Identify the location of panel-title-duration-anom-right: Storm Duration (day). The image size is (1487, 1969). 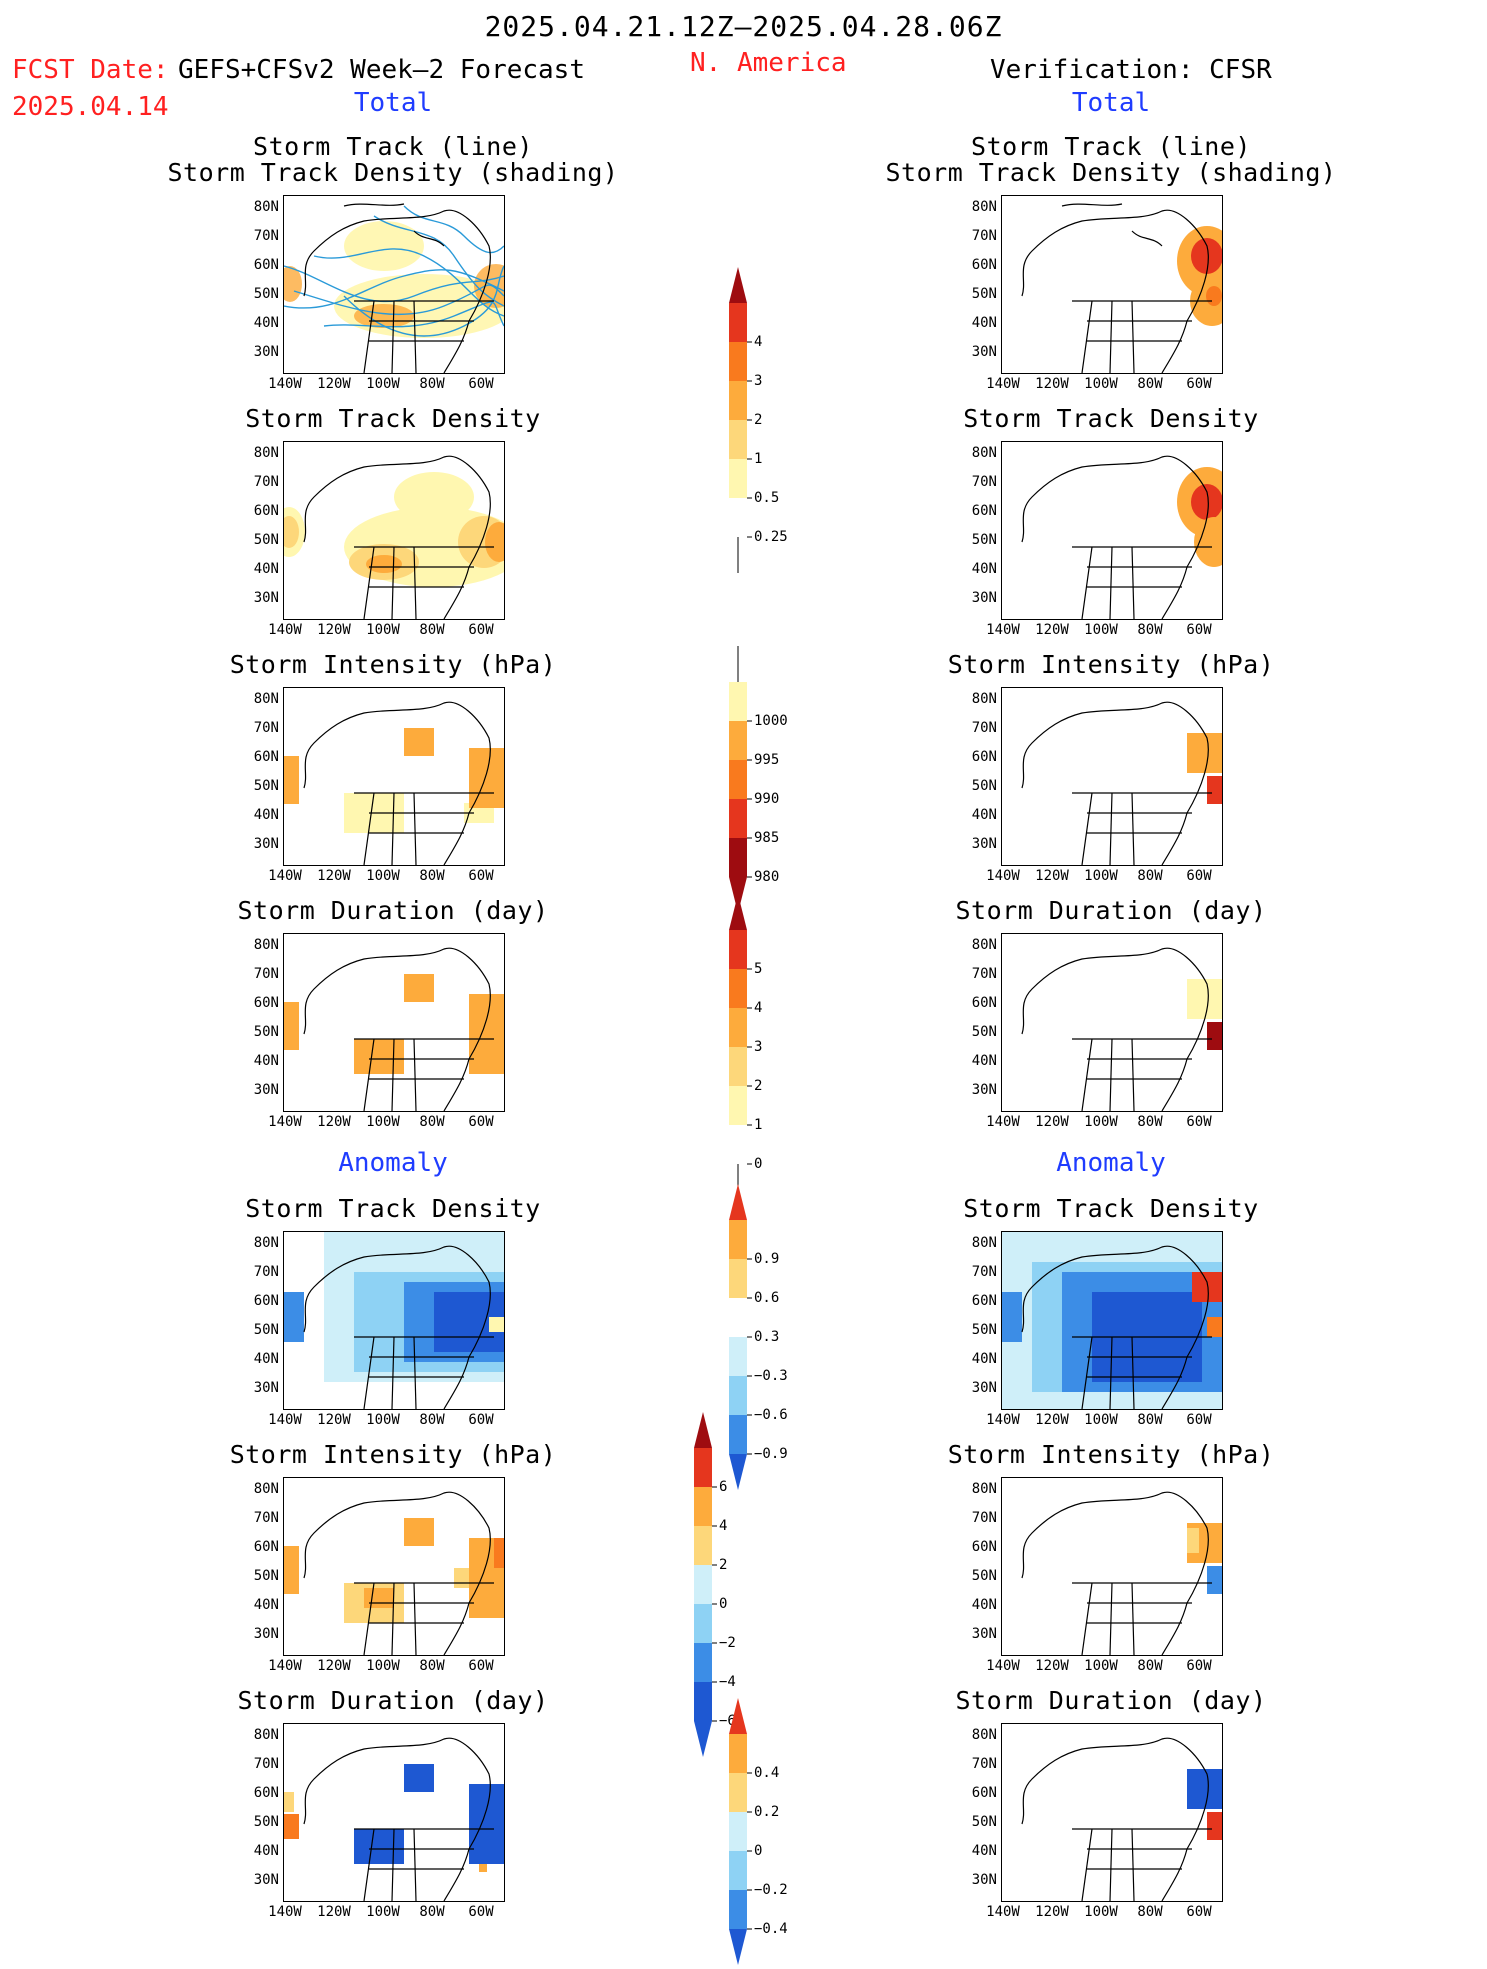
(1111, 1700).